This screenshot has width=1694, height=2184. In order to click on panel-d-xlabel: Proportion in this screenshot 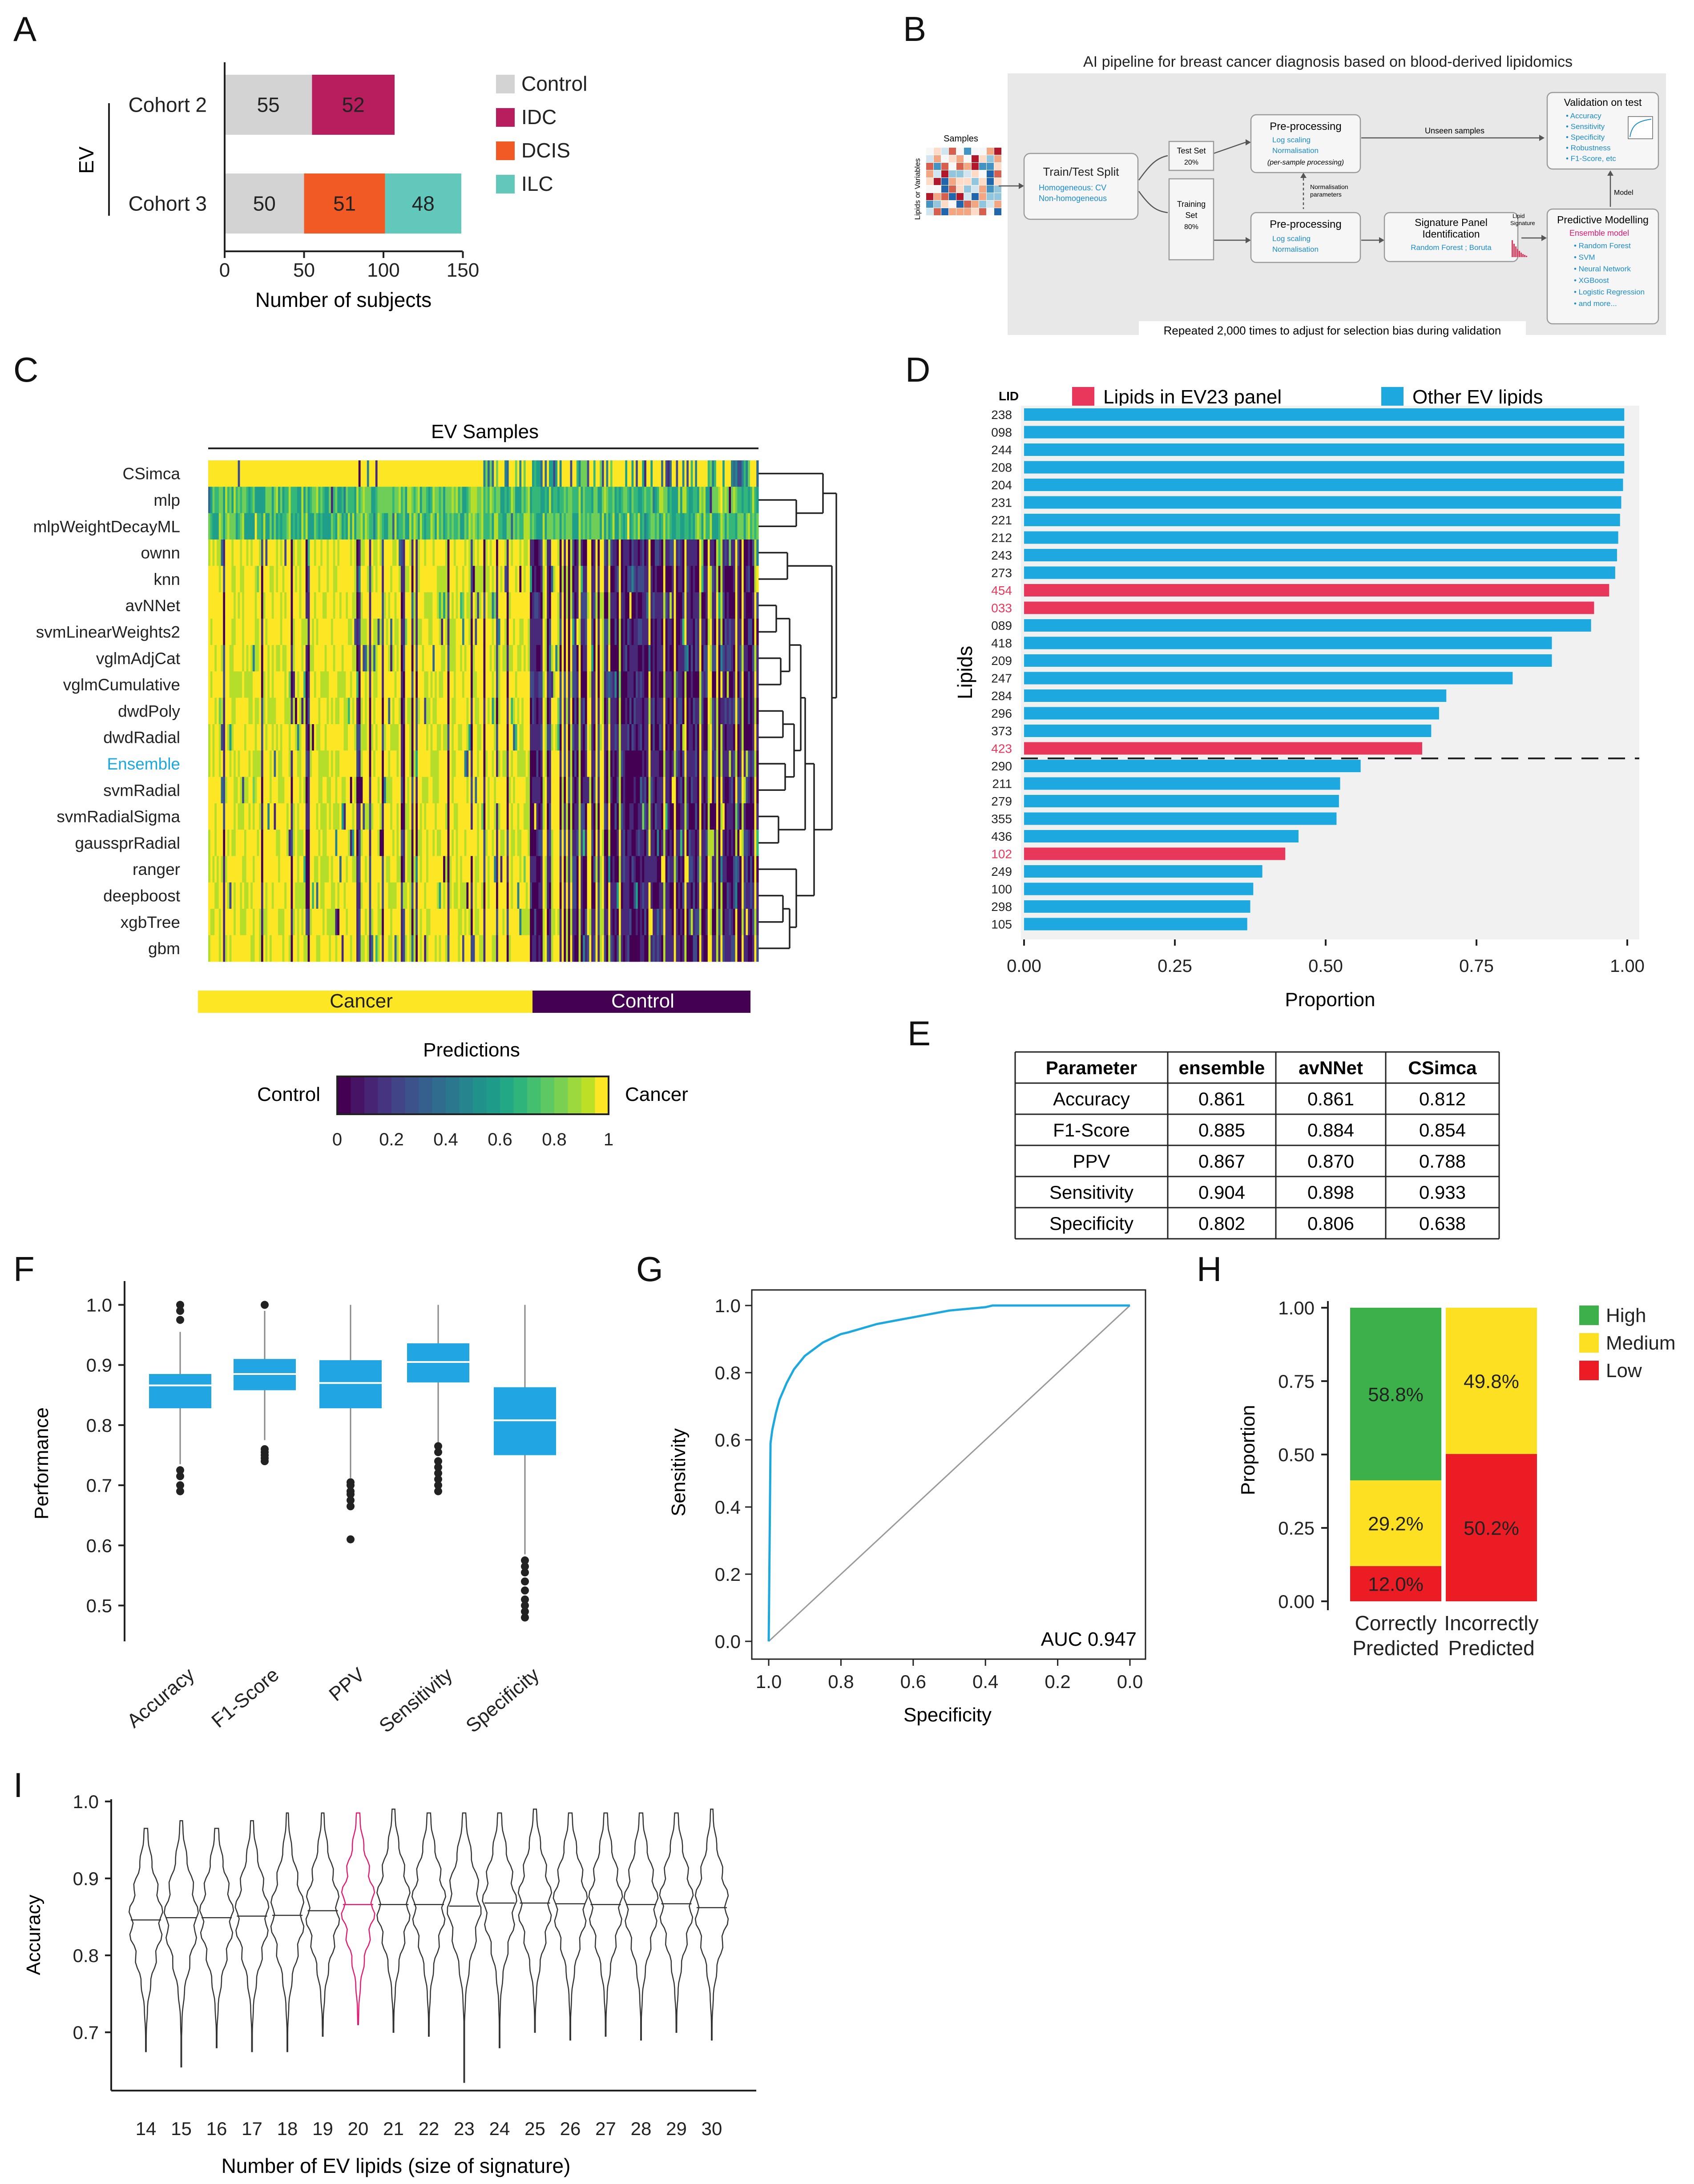, I will do `click(1330, 1000)`.